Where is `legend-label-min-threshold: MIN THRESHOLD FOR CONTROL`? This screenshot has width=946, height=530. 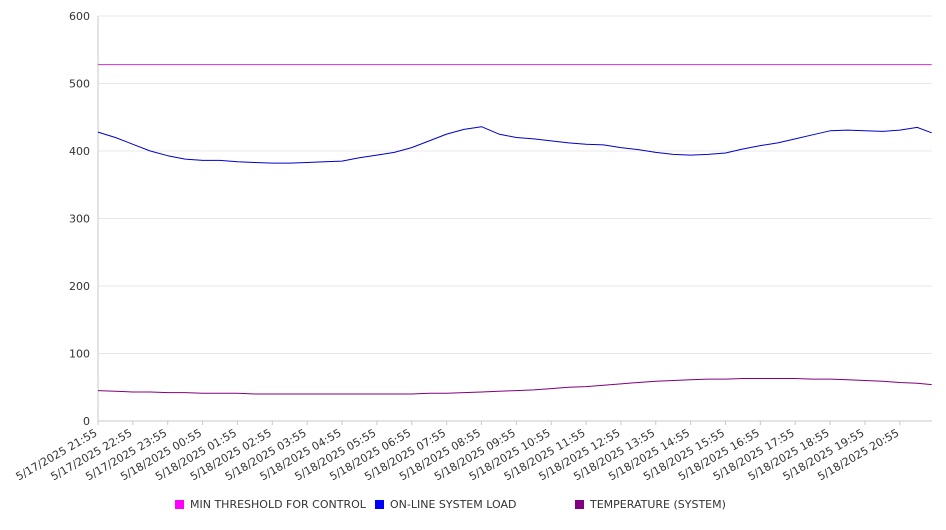
legend-label-min-threshold: MIN THRESHOLD FOR CONTROL is located at coordinates (278, 504).